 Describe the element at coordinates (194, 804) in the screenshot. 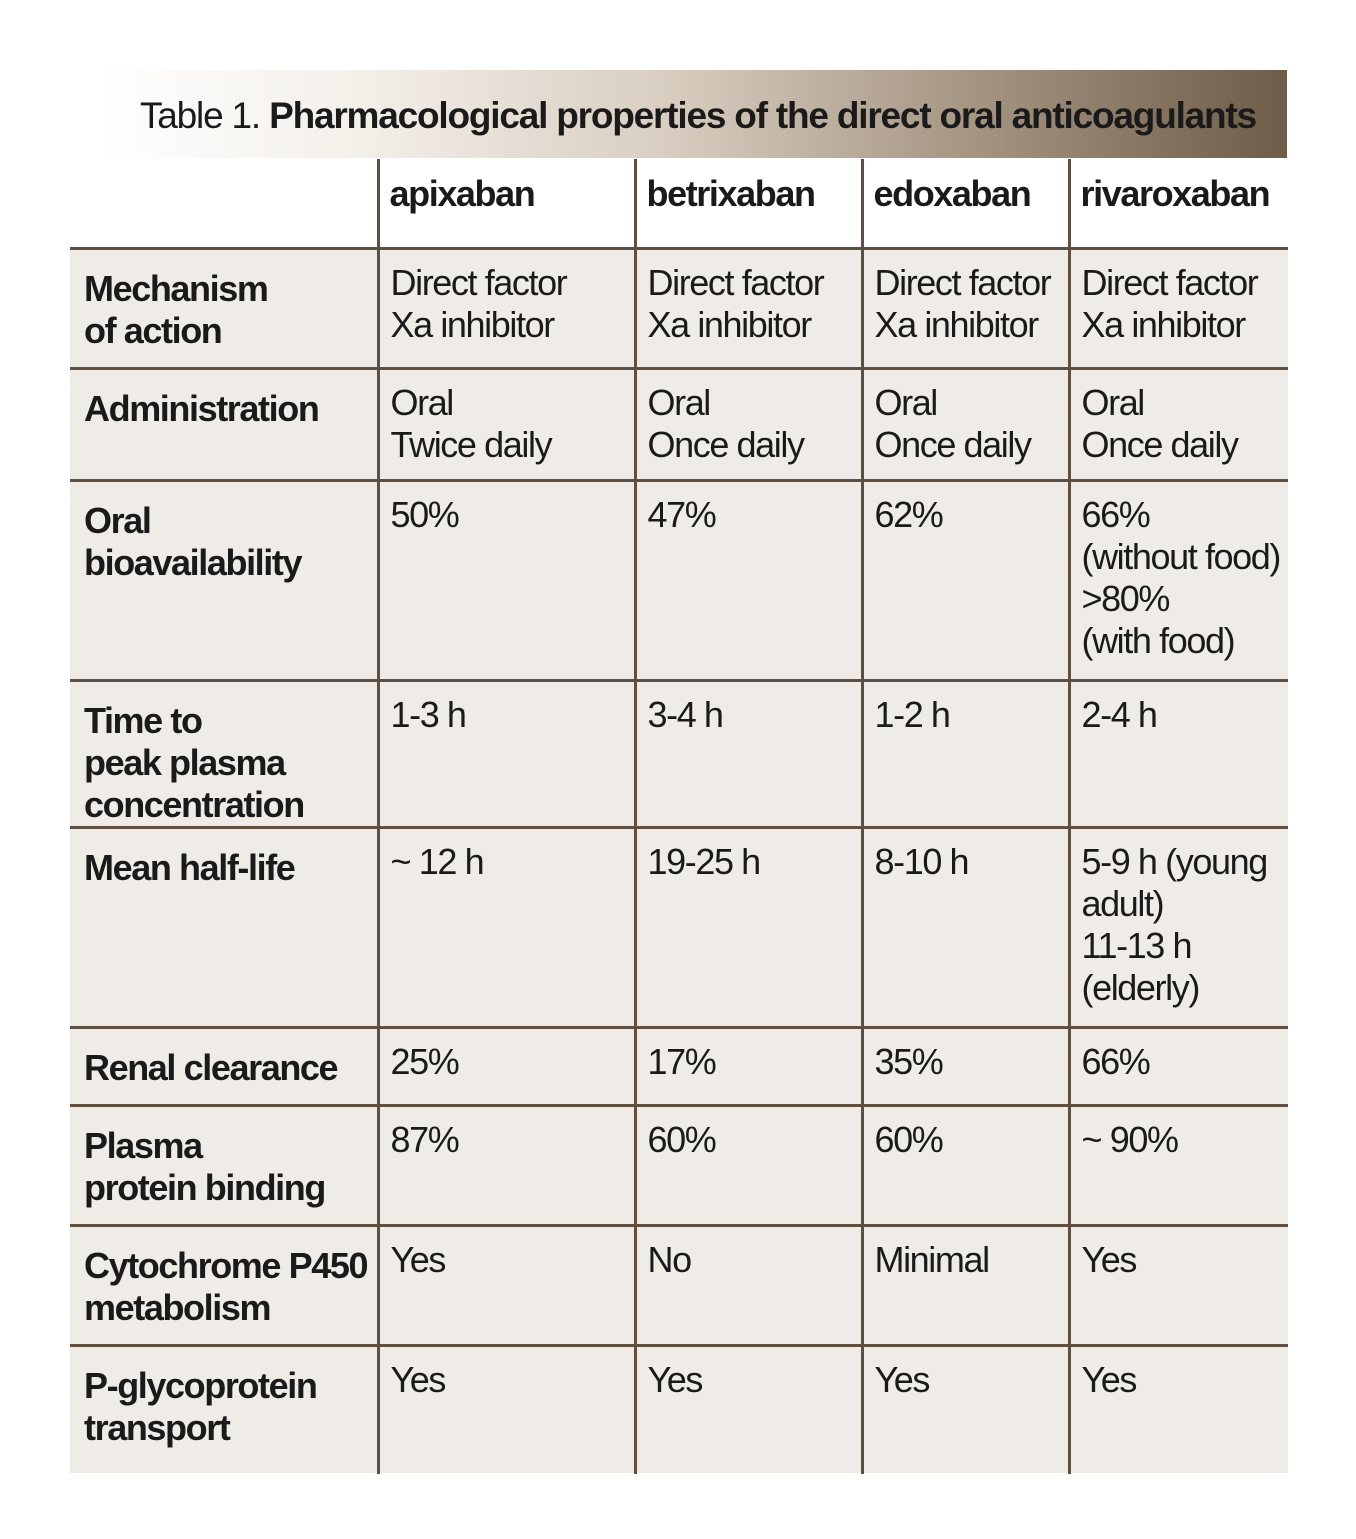

I see `row-label-line: concentration` at that location.